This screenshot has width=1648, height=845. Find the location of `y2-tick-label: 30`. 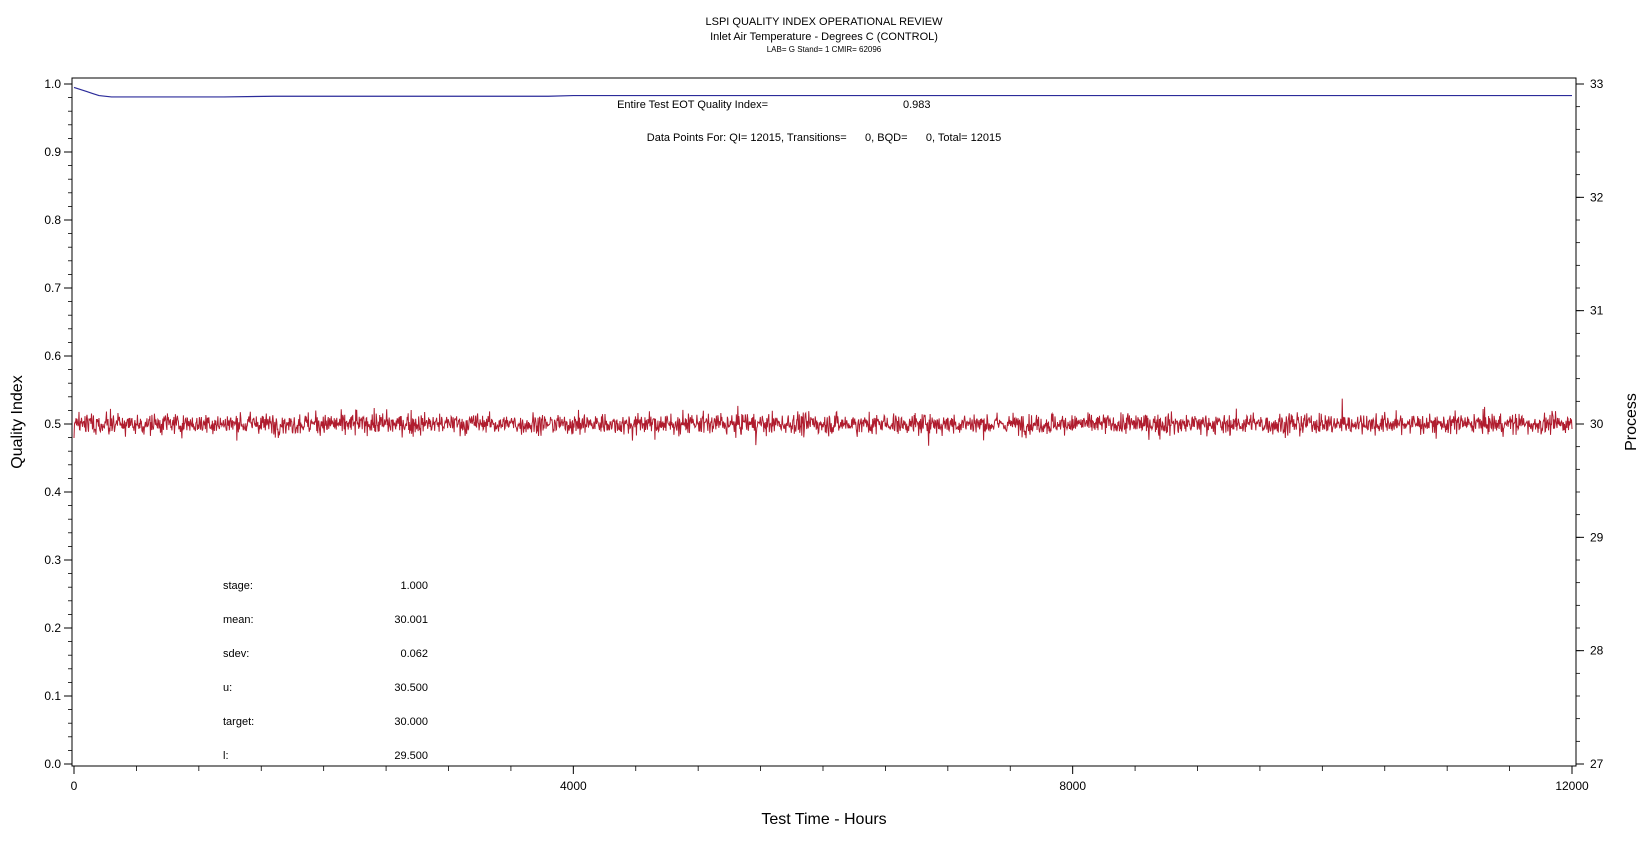

y2-tick-label: 30 is located at coordinates (1597, 424).